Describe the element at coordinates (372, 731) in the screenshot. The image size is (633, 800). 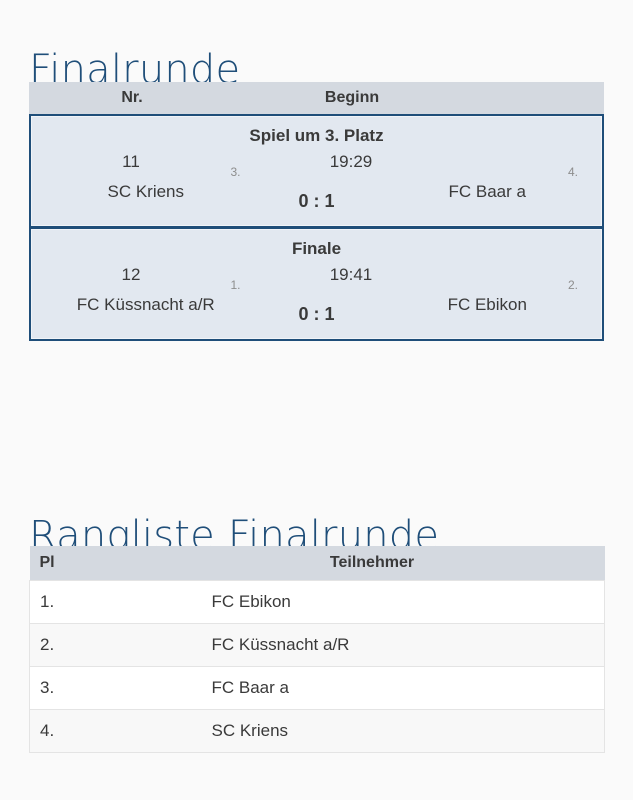
I see `rank-team-name: SC Kriens` at that location.